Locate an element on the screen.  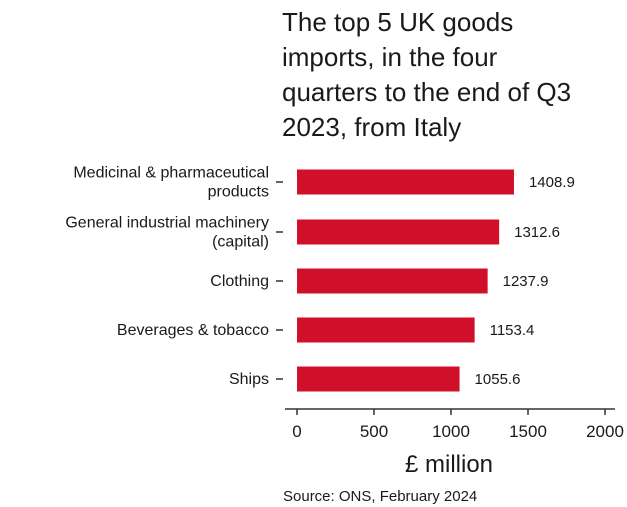
chart-title-line: 2023, from Italy is located at coordinates (371, 127).